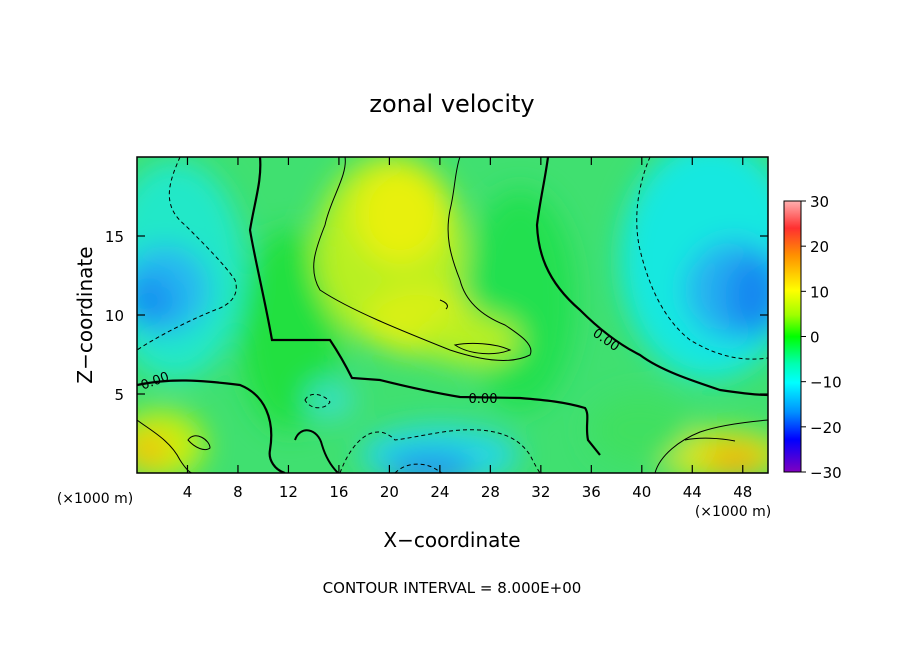  I want to click on x-tick-label: 20, so click(389, 492).